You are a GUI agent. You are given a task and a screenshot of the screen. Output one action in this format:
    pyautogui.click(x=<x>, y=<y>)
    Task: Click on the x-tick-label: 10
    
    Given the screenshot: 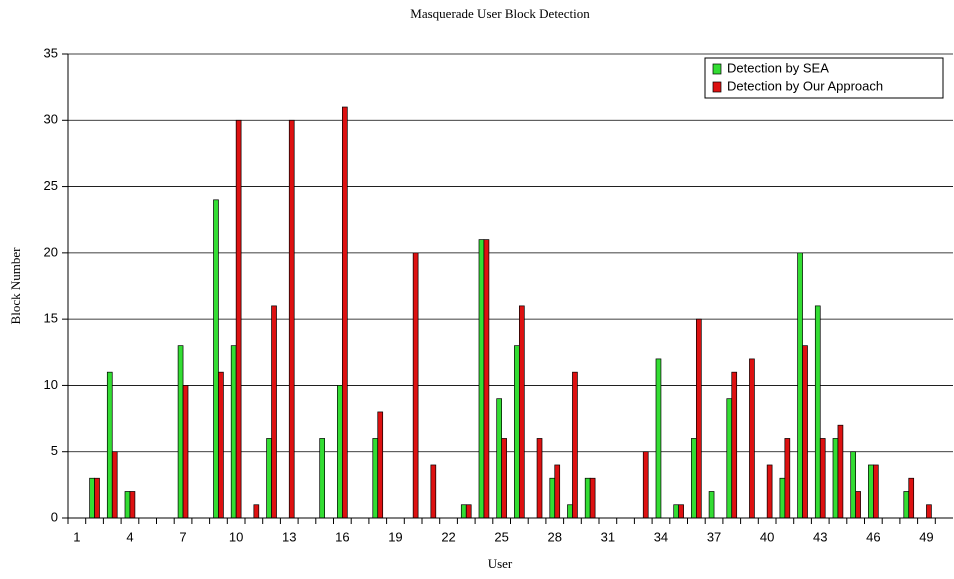 What is the action you would take?
    pyautogui.click(x=236, y=536)
    